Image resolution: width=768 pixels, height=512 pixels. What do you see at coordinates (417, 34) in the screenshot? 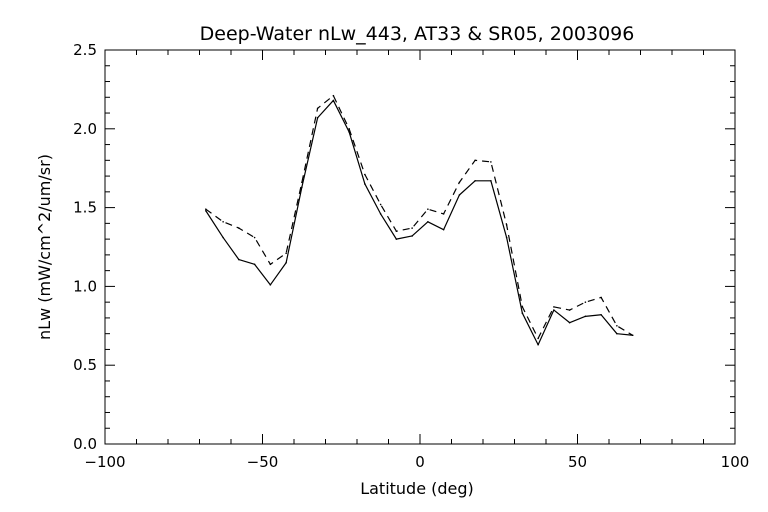
I see `chart-title: Deep-Water nLw_443, AT33 & SR05, 2003096` at bounding box center [417, 34].